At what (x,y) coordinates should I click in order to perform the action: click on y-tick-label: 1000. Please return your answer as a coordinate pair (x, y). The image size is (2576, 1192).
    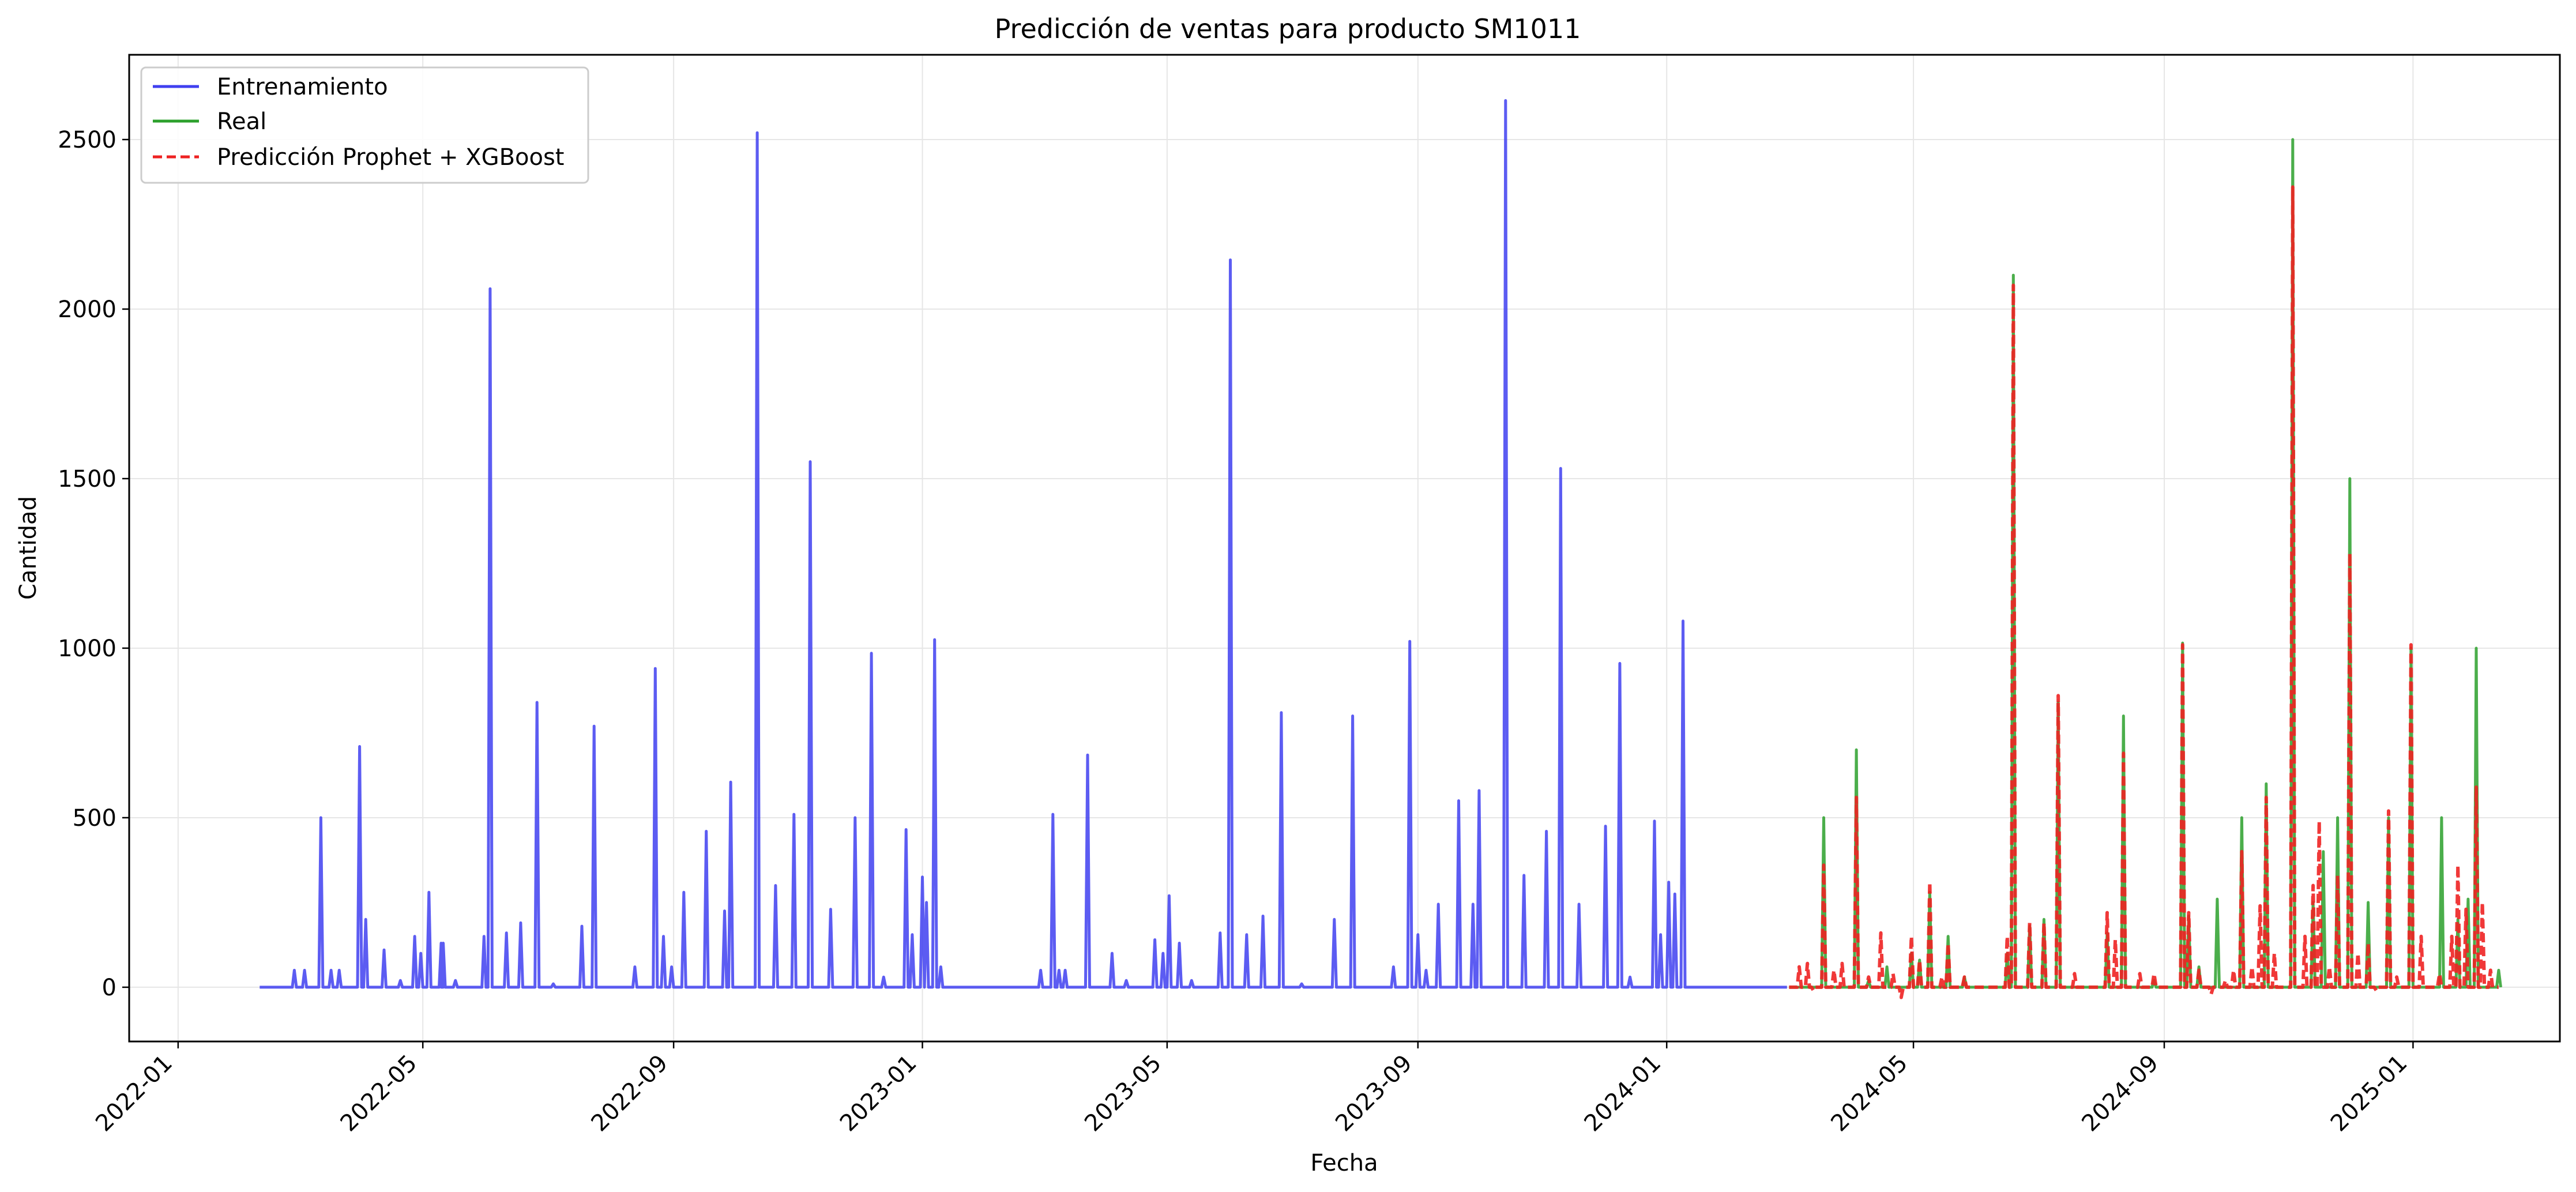
    Looking at the image, I should click on (87, 649).